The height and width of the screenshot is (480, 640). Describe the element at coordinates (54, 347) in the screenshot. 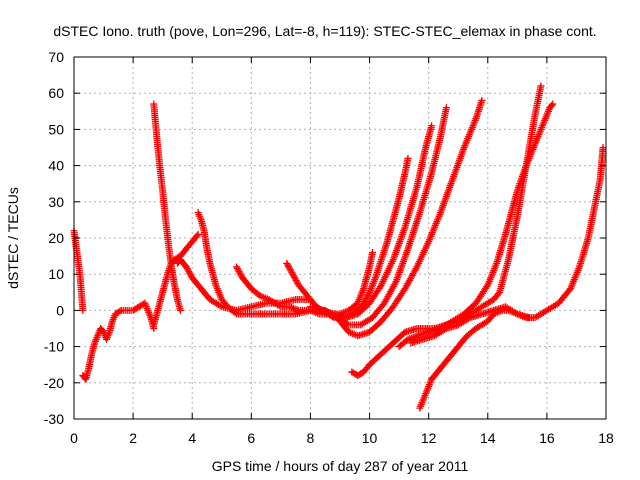

I see `y-tick-label: -10` at that location.